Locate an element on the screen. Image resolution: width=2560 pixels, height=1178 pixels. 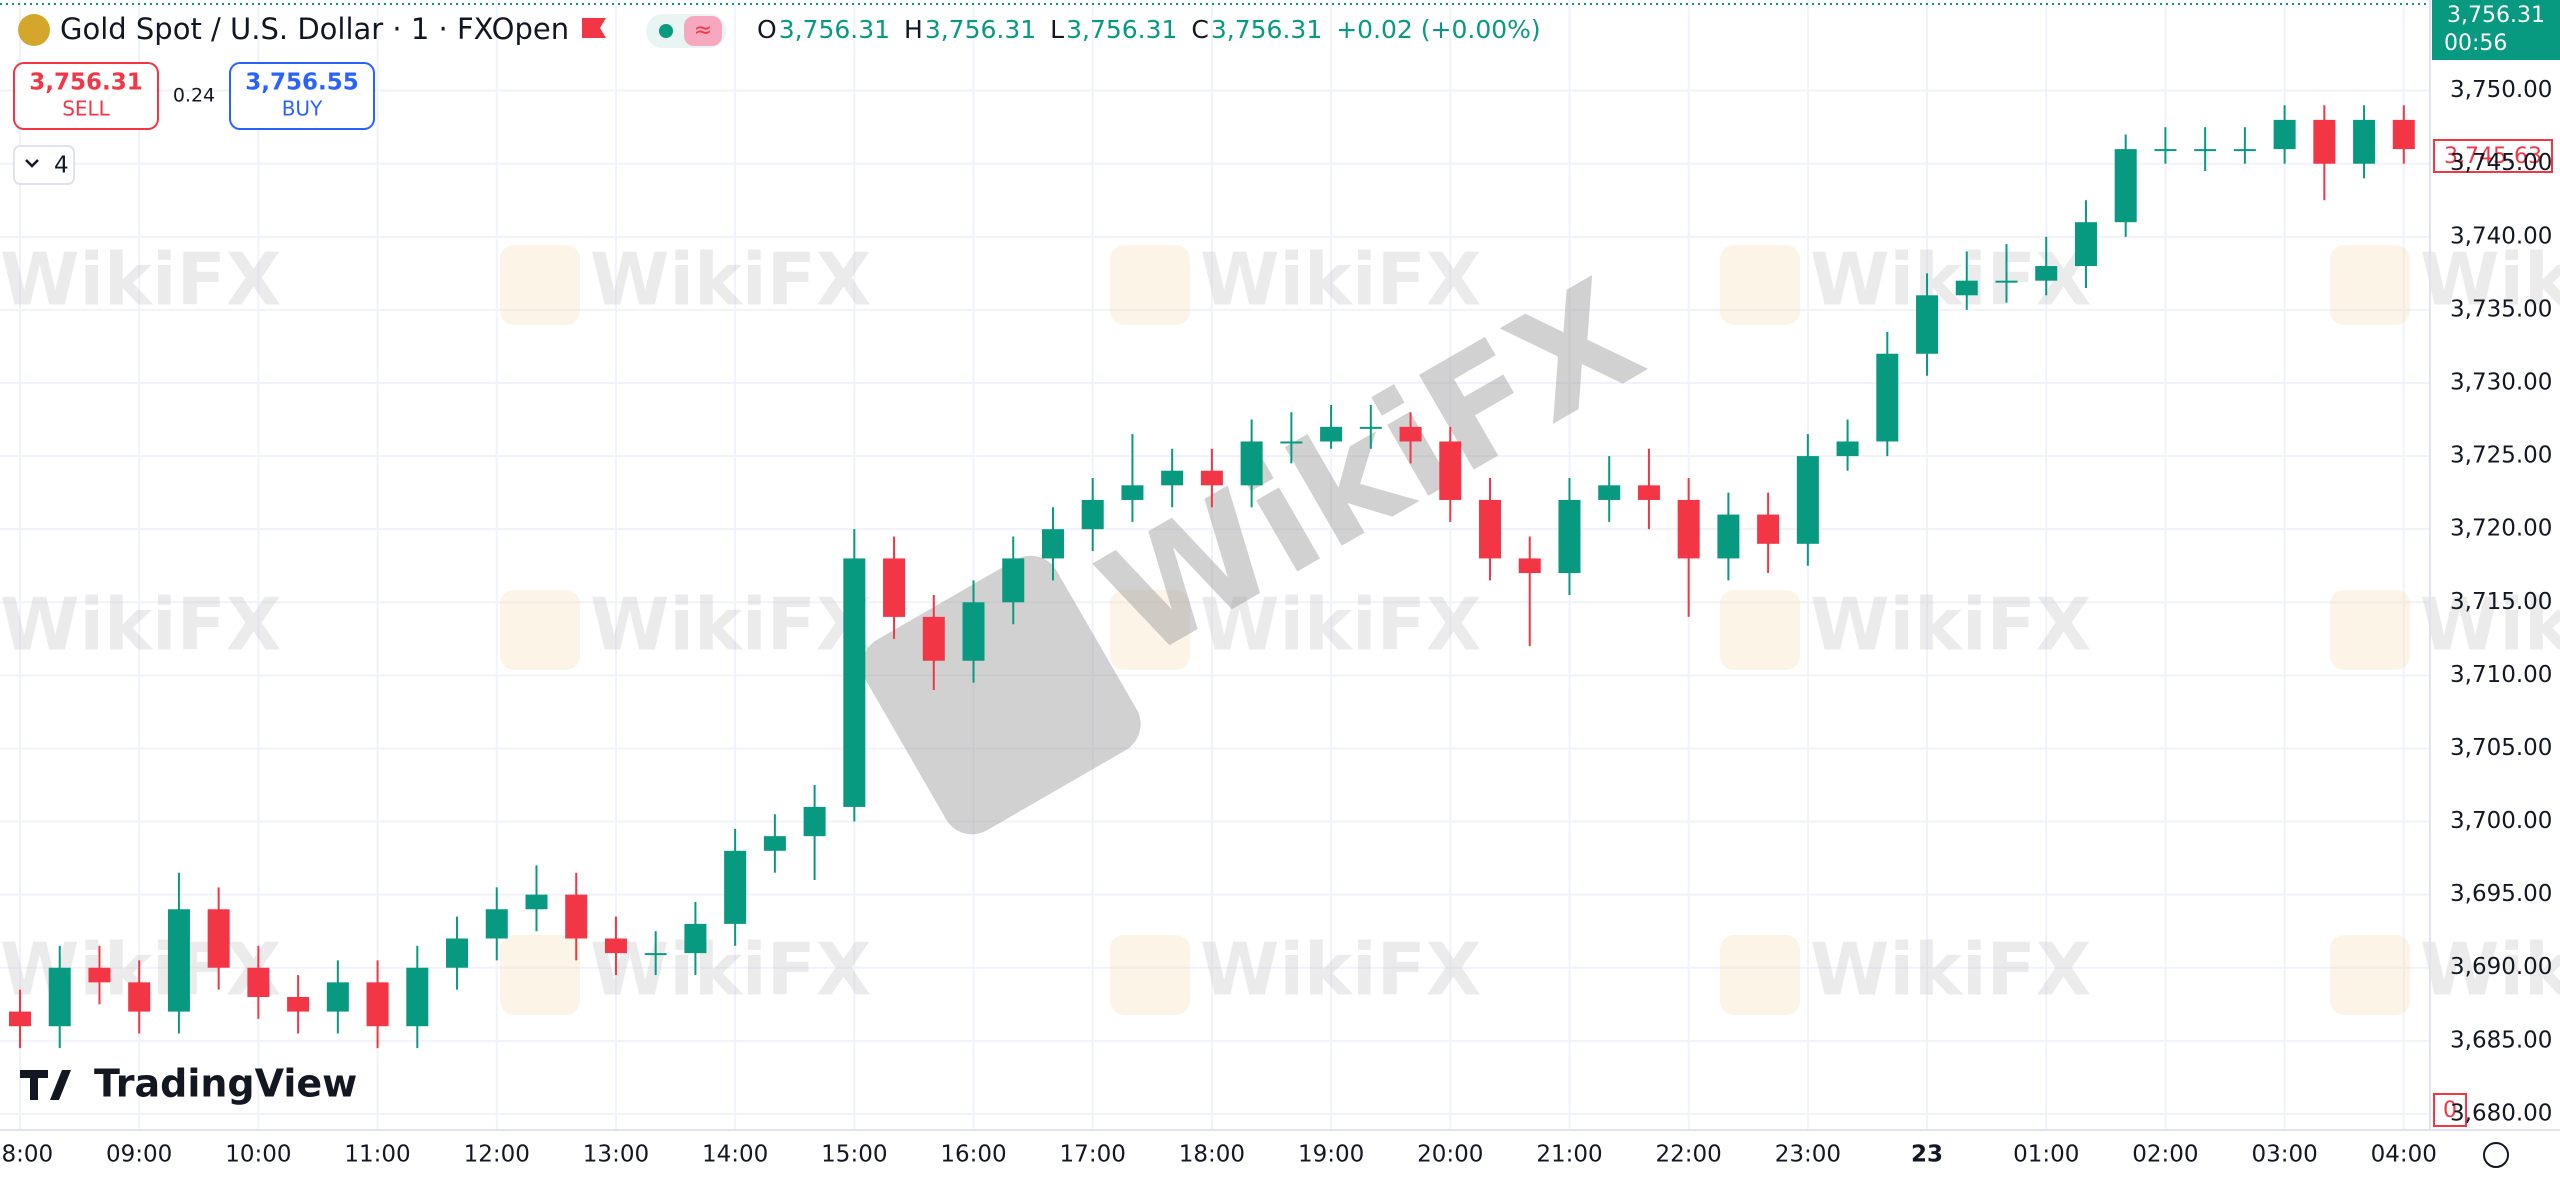
ohlc-key: C is located at coordinates (1199, 29).